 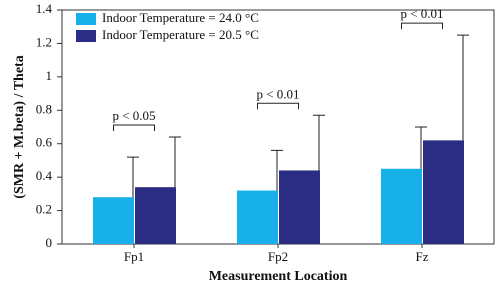 I want to click on y-tick-label: 1, so click(x=49, y=75).